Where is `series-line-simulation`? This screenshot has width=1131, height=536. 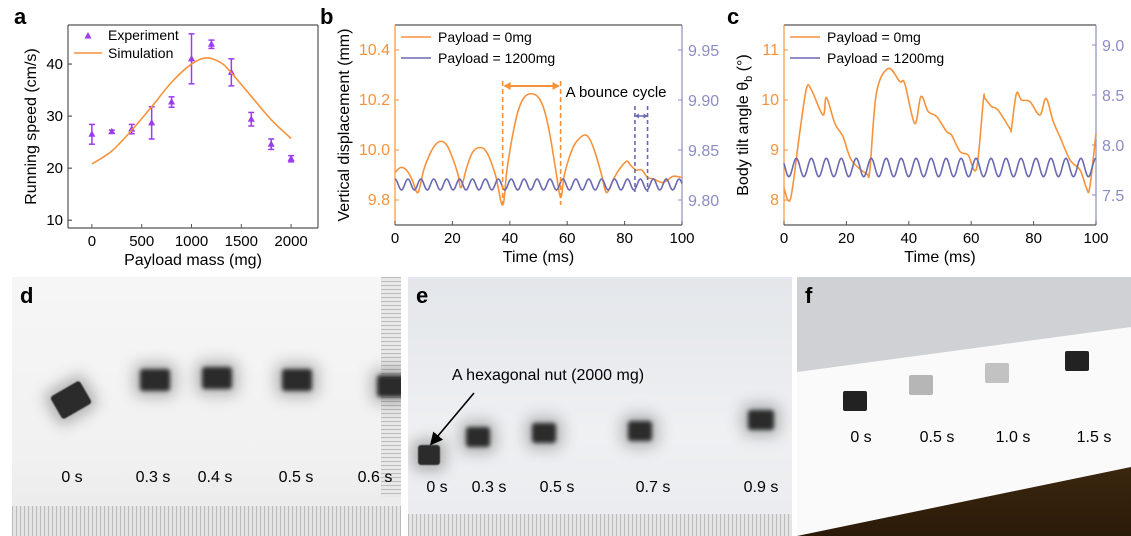
series-line-simulation is located at coordinates (191, 110).